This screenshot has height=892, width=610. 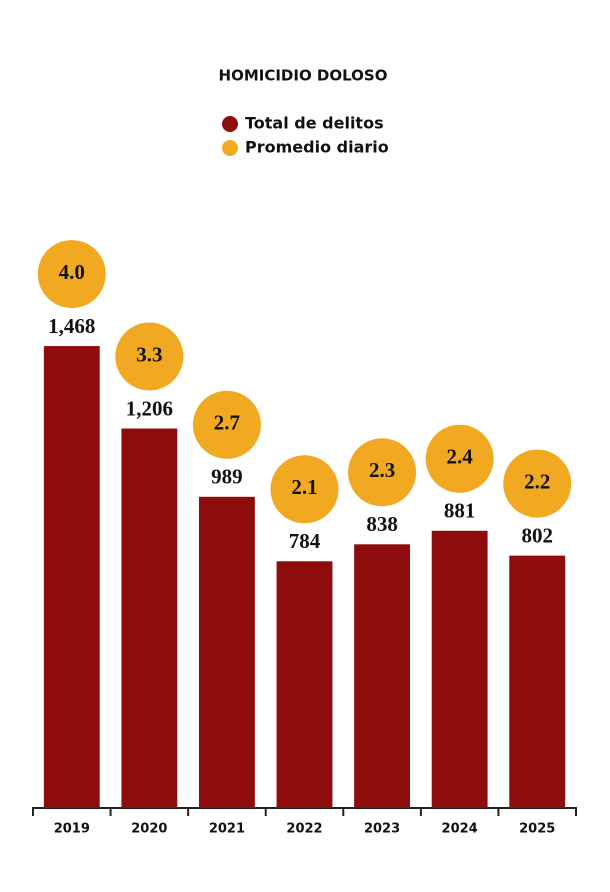 What do you see at coordinates (382, 524) in the screenshot?
I see `value-label: 838` at bounding box center [382, 524].